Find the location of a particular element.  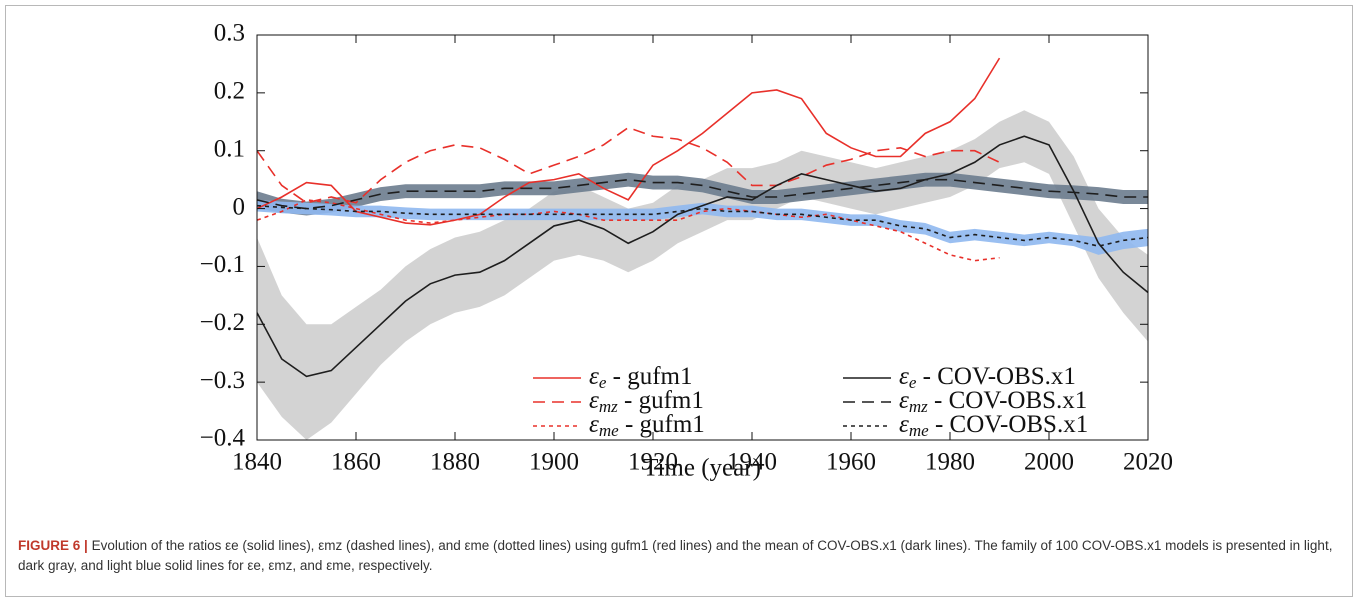

legend-label: εe - gufm1 is located at coordinates (641, 377).